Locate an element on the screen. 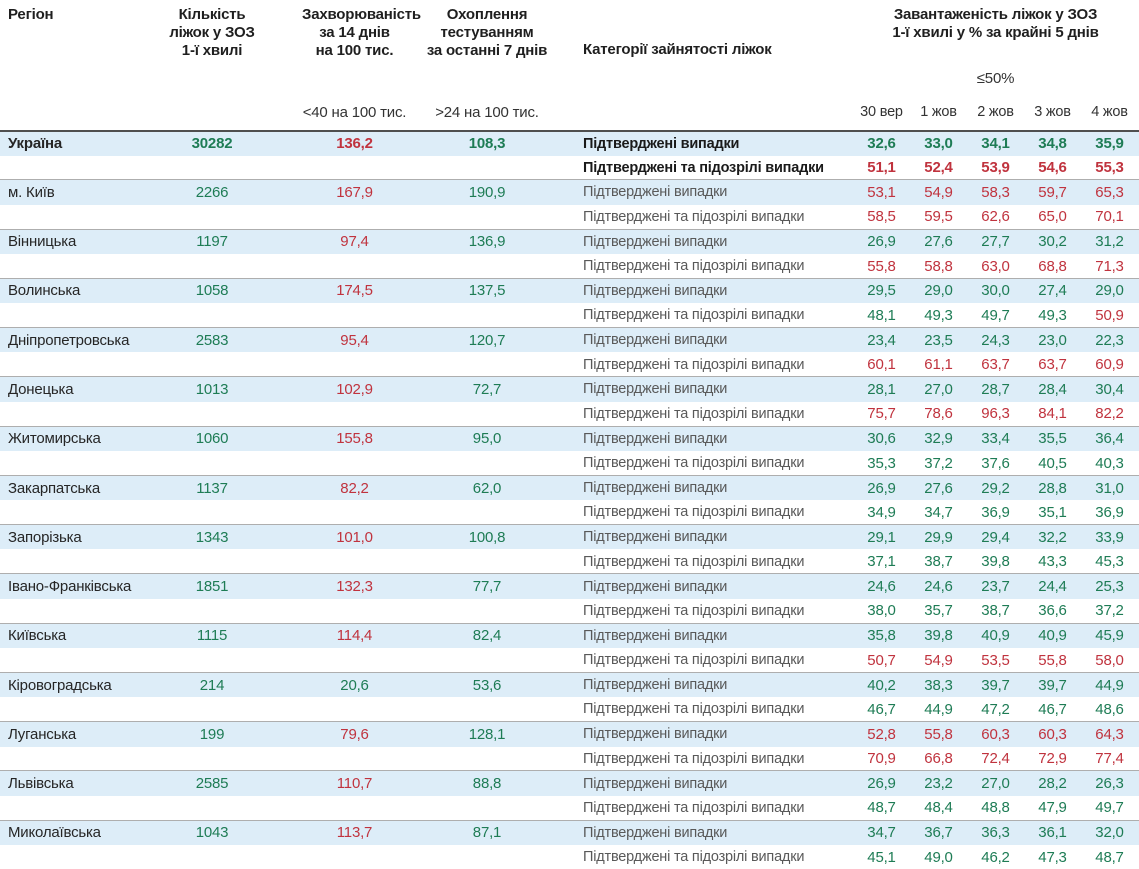 Image resolution: width=1139 pixels, height=869 pixels. beds-value: 214 is located at coordinates (212, 685).